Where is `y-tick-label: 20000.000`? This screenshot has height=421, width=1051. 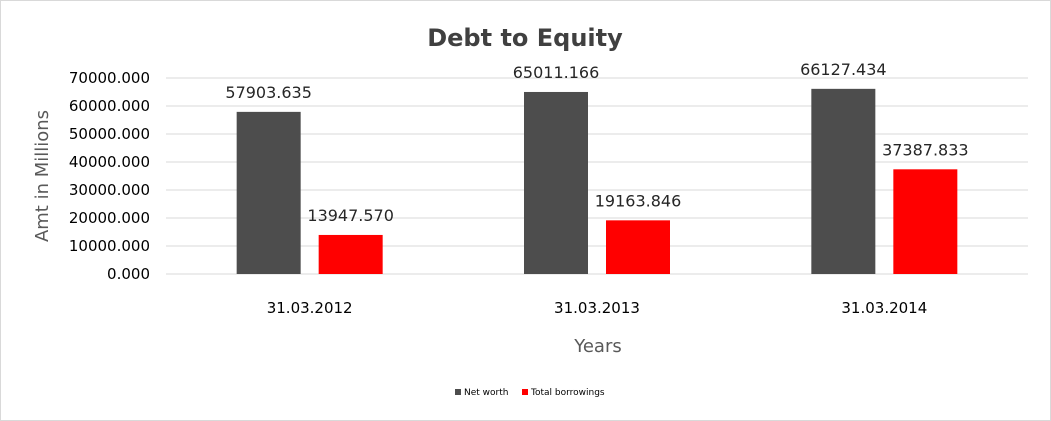
y-tick-label: 20000.000 is located at coordinates (109, 218).